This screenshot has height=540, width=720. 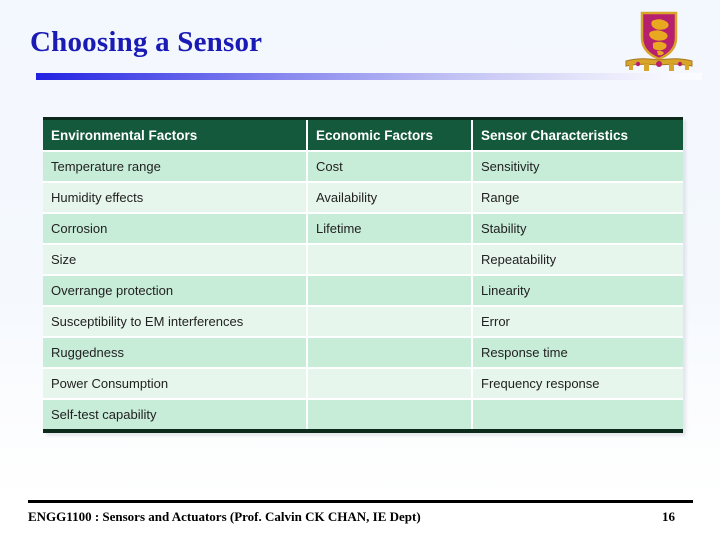 What do you see at coordinates (175, 353) in the screenshot?
I see `cell-environmental: Ruggedness` at bounding box center [175, 353].